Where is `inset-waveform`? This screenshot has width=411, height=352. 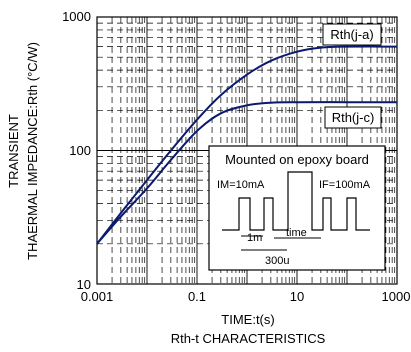
inset-waveform is located at coordinates (296, 201).